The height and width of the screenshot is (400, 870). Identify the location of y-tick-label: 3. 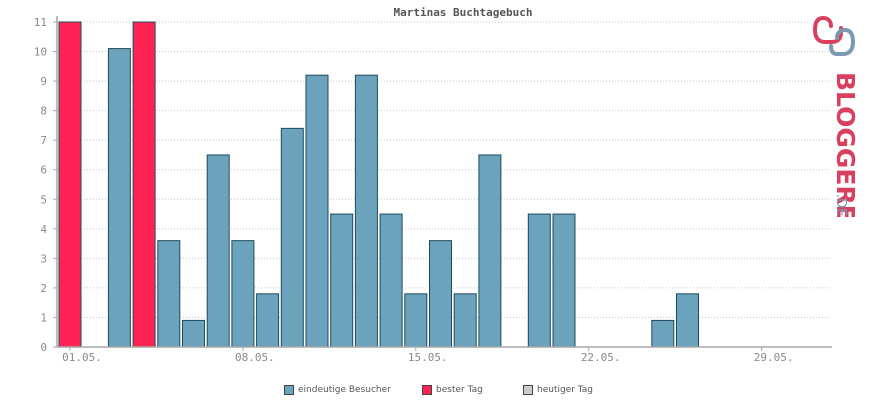
(43, 258).